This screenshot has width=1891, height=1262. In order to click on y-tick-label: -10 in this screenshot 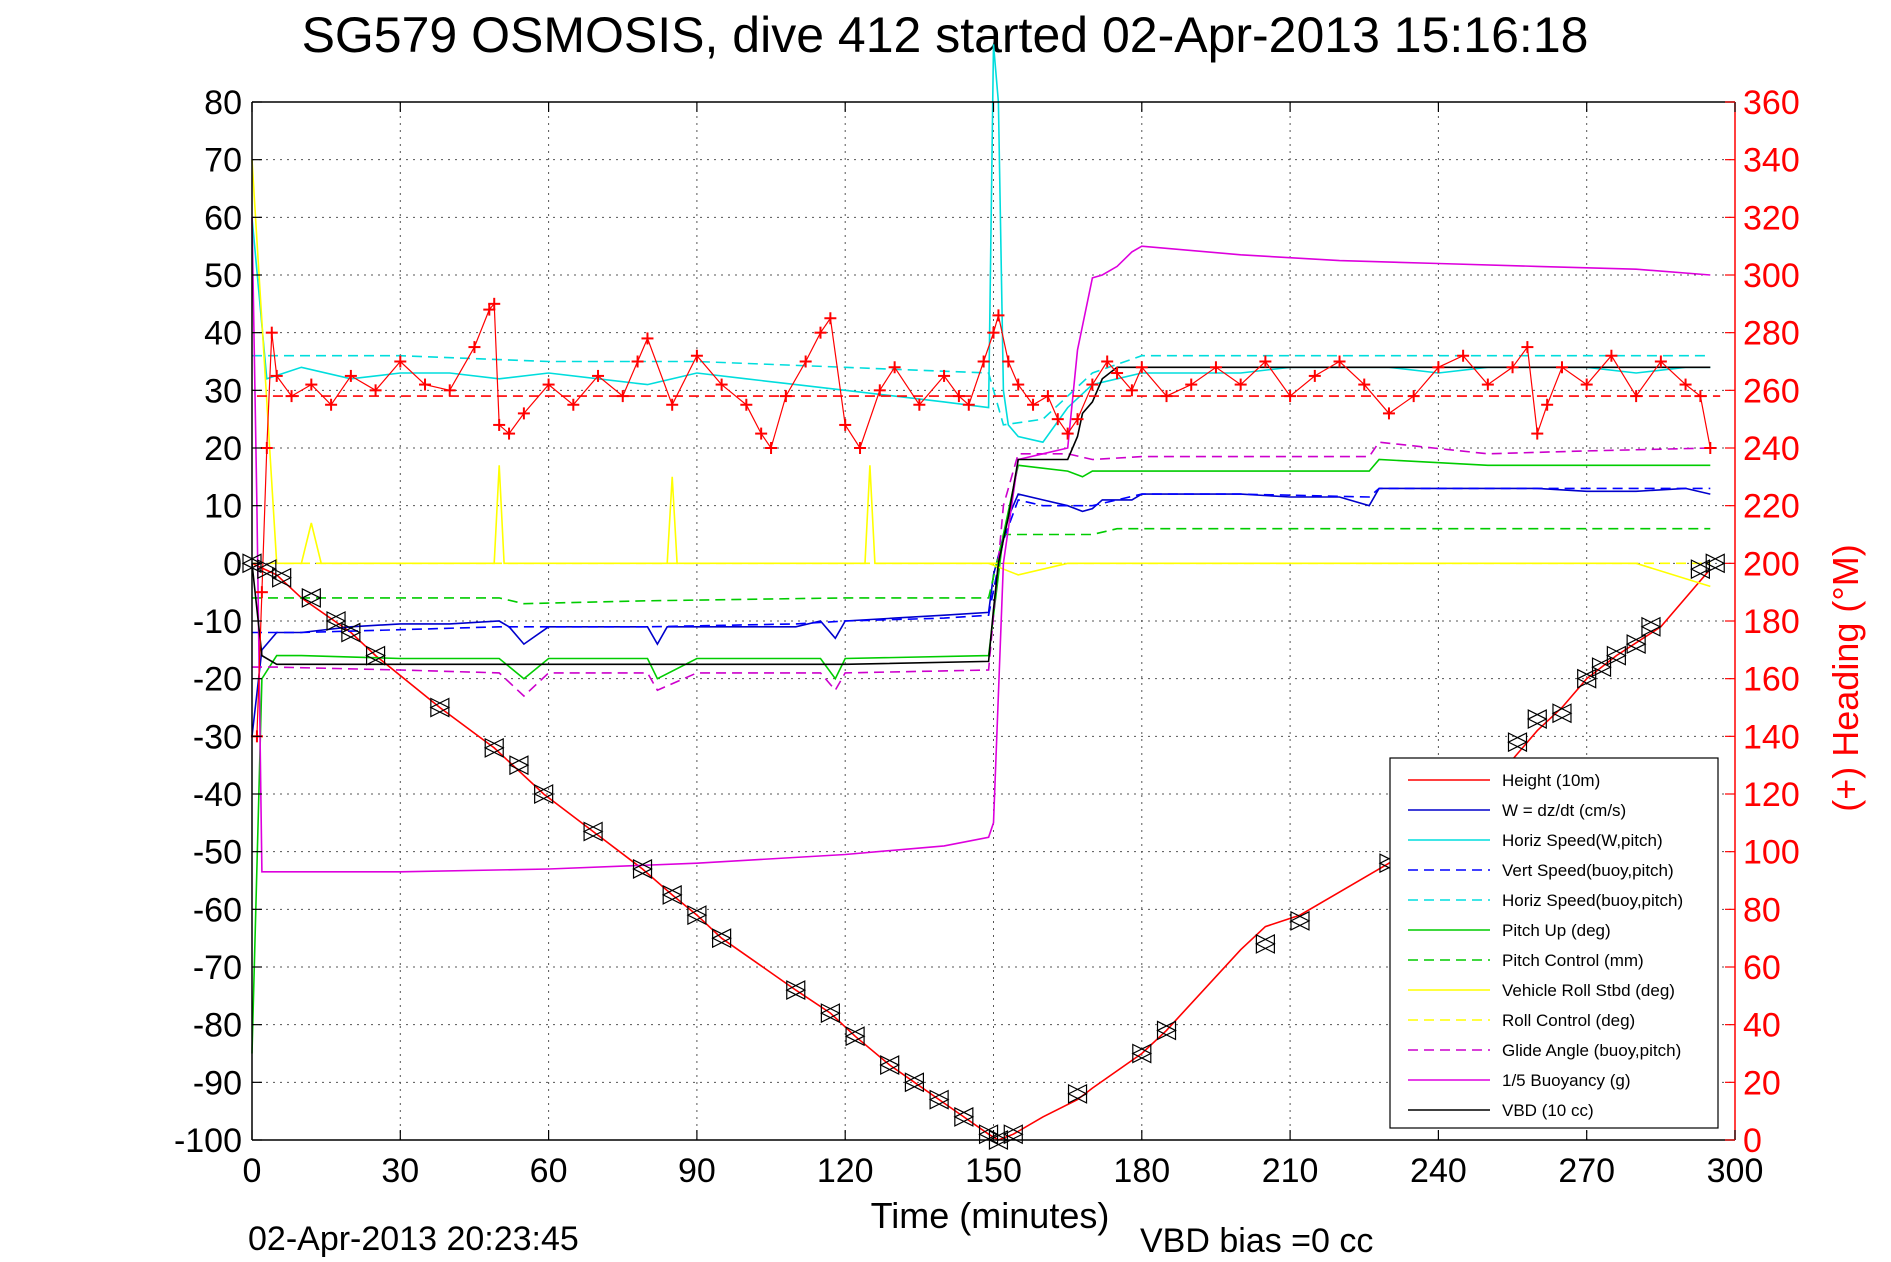, I will do `click(217, 622)`.